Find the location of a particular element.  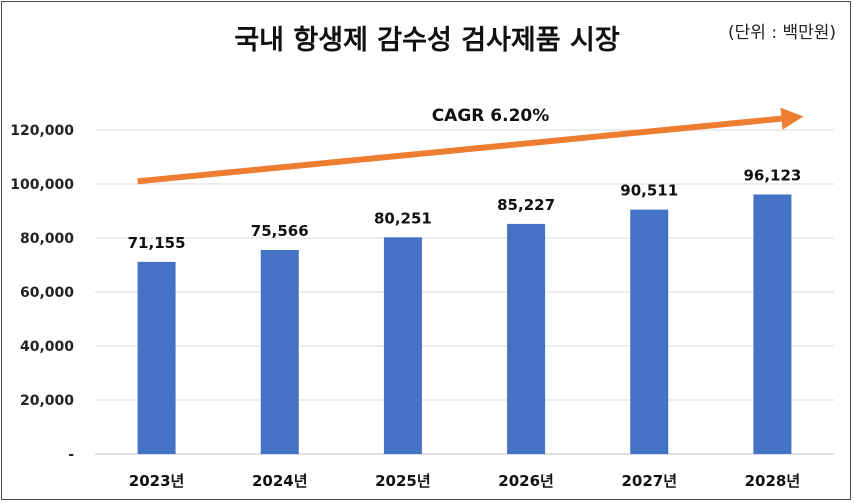

x-tick-label: 2026년 is located at coordinates (526, 481).